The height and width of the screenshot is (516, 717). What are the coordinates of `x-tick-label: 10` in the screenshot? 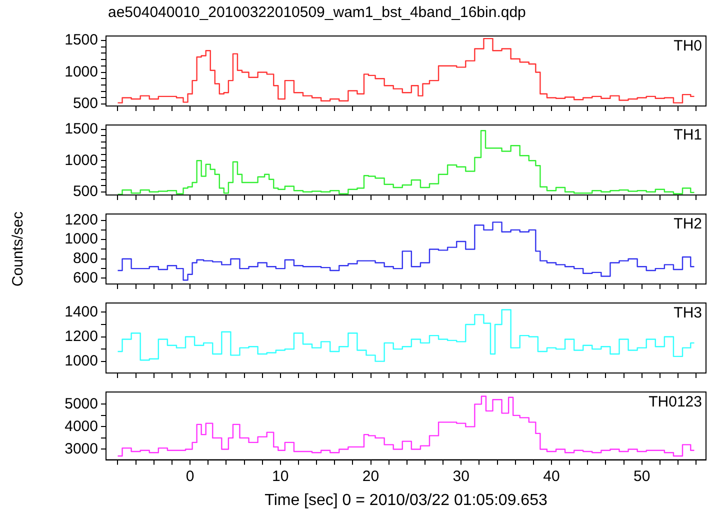 It's located at (280, 476).